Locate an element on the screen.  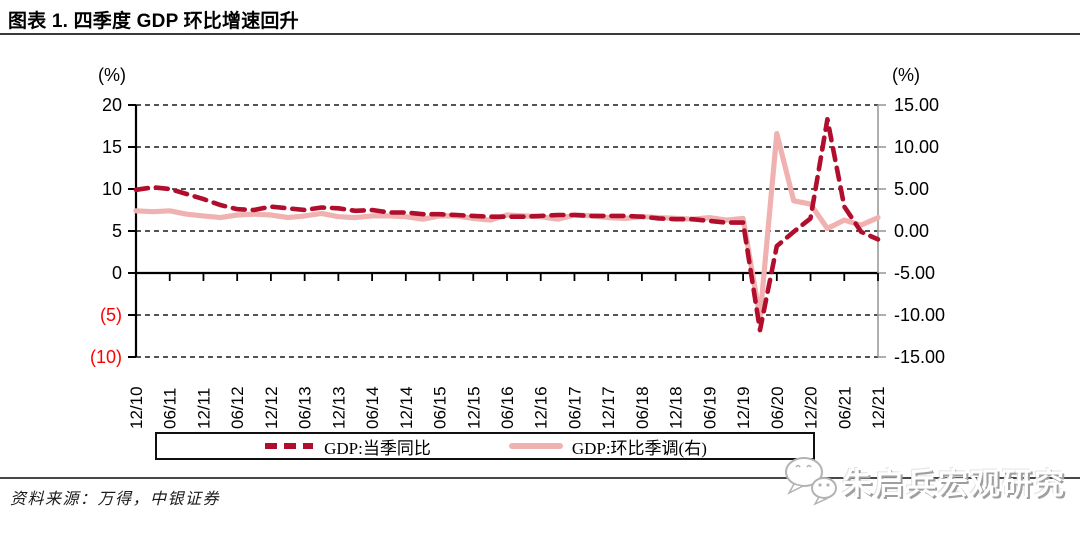
x-tick-label: 12/16 is located at coordinates (541, 407).